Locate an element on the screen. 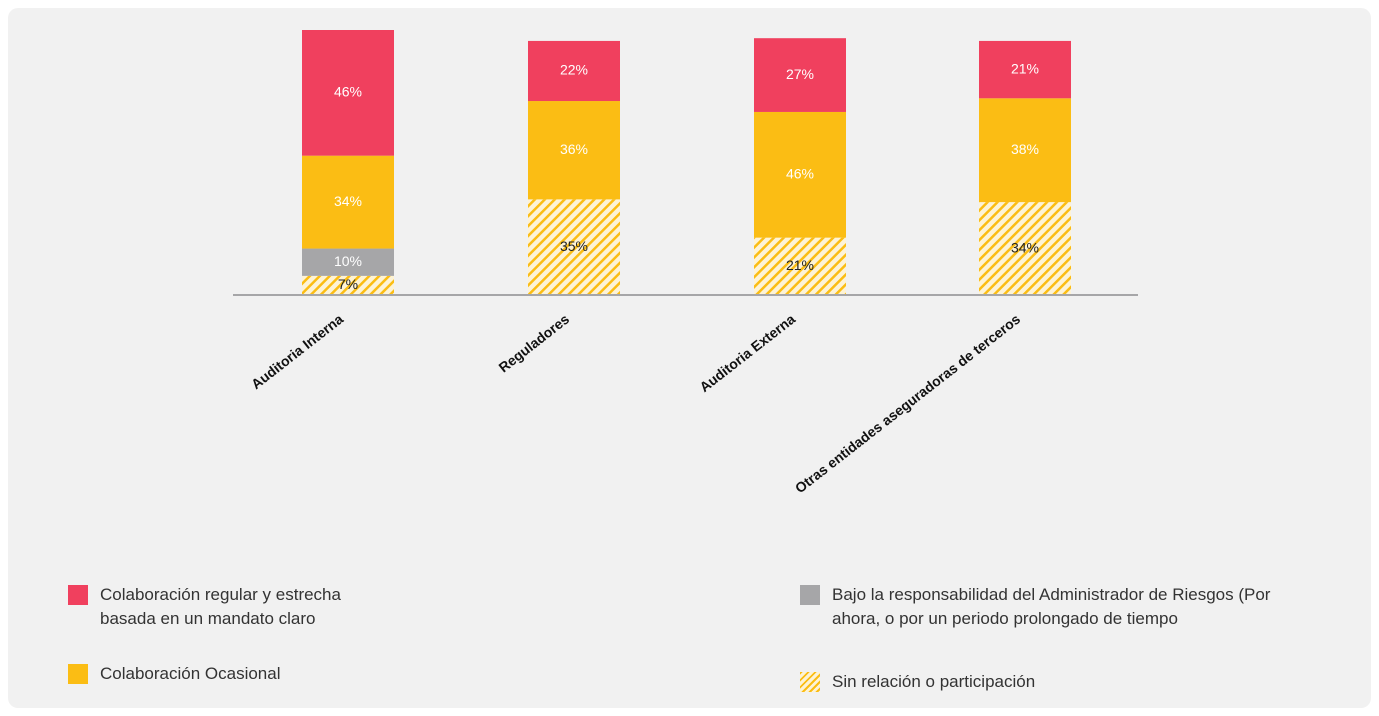 The width and height of the screenshot is (1379, 716). x-tick-label: Auditoria Interna is located at coordinates (297, 352).